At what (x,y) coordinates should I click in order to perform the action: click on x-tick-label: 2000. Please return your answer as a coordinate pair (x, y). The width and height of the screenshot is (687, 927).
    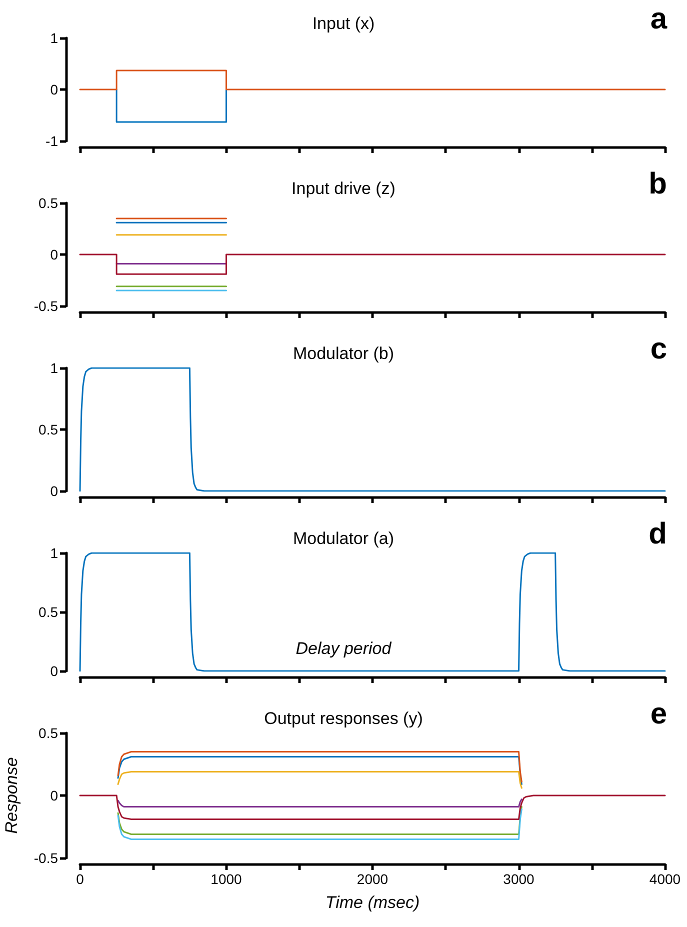
    Looking at the image, I should click on (372, 879).